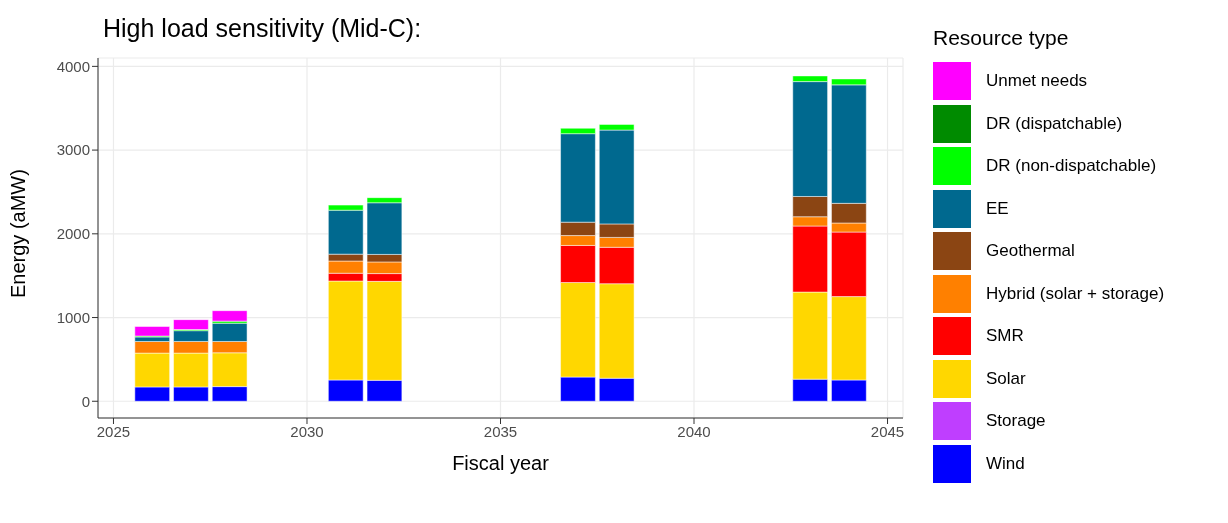 The width and height of the screenshot is (1228, 523). Describe the element at coordinates (501, 463) in the screenshot. I see `x-axis-title: Fiscal year` at that location.